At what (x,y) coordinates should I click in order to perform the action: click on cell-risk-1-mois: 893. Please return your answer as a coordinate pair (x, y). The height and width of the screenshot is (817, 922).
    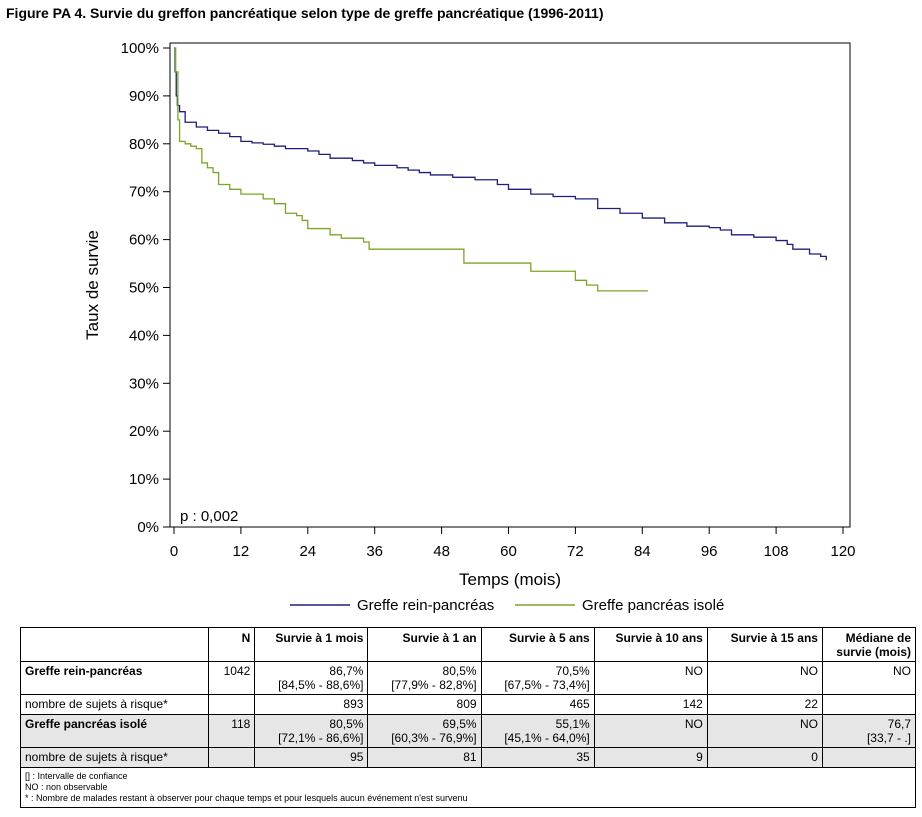
    Looking at the image, I should click on (311, 704).